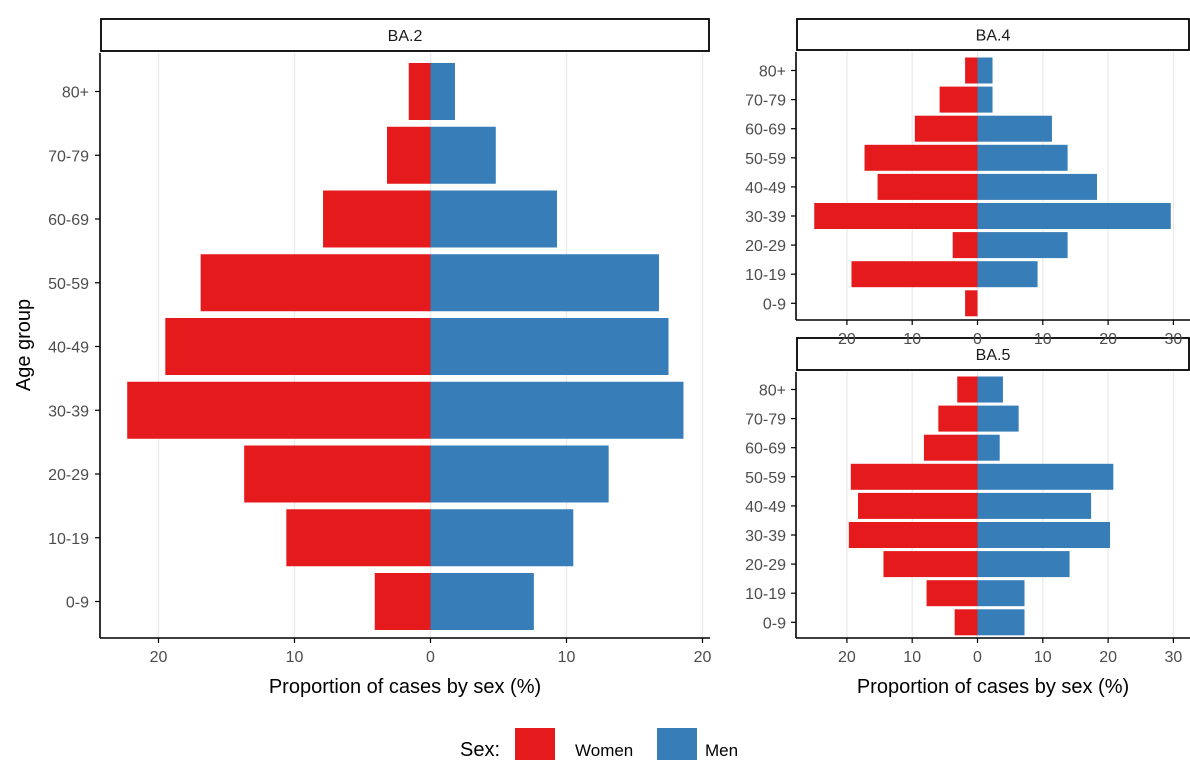 The width and height of the screenshot is (1190, 765). What do you see at coordinates (405, 687) in the screenshot?
I see `ba2-x-axis-title: Proportion of cases by sex (%)` at bounding box center [405, 687].